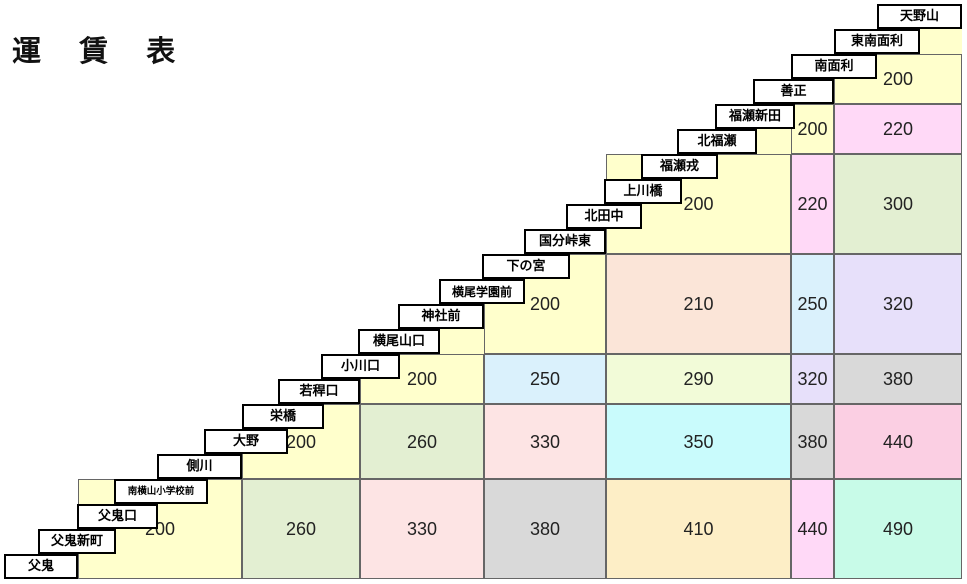  Describe the element at coordinates (41, 566) in the screenshot. I see `stop-label: 父鬼` at that location.